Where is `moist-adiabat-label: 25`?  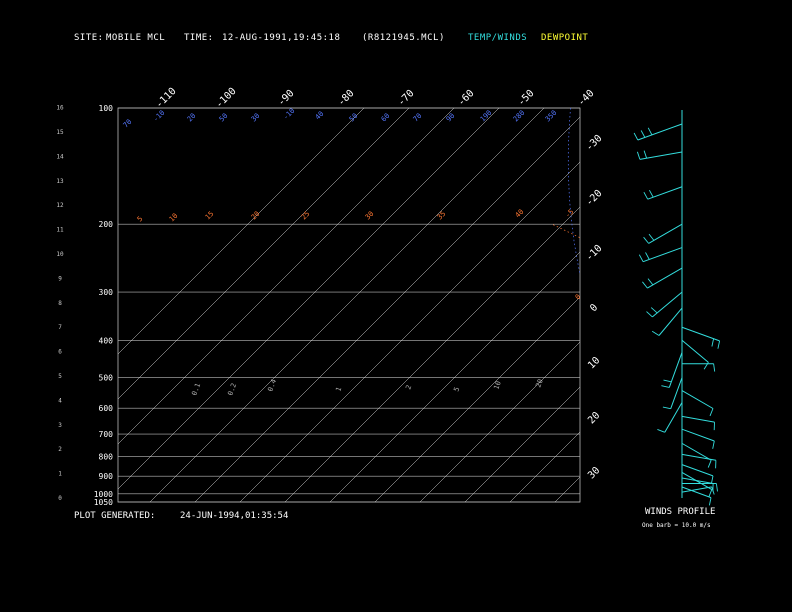
moist-adiabat-label: 25 is located at coordinates (306, 216).